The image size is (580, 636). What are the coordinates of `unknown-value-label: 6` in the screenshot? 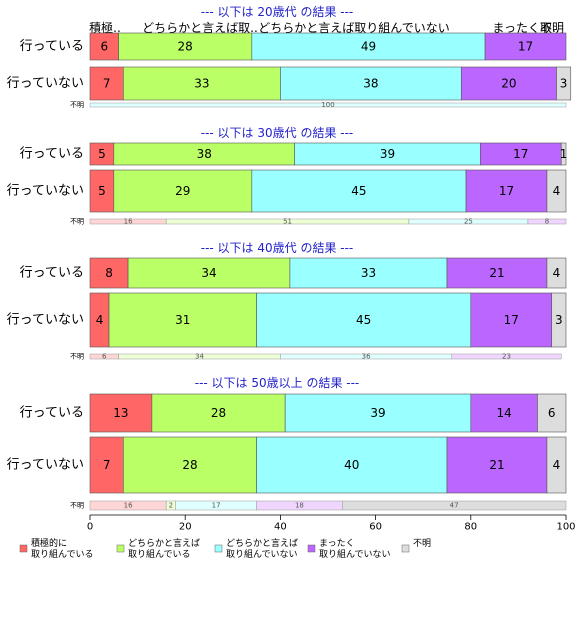 It's located at (104, 357).